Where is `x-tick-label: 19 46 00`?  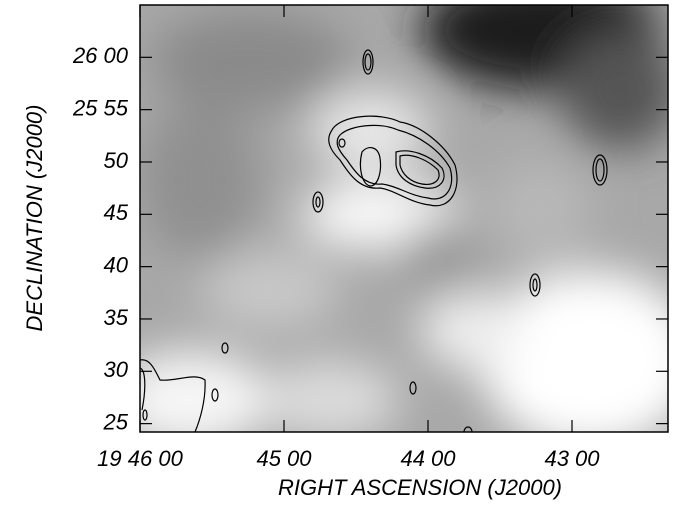
x-tick-label: 19 46 00 is located at coordinates (140, 458).